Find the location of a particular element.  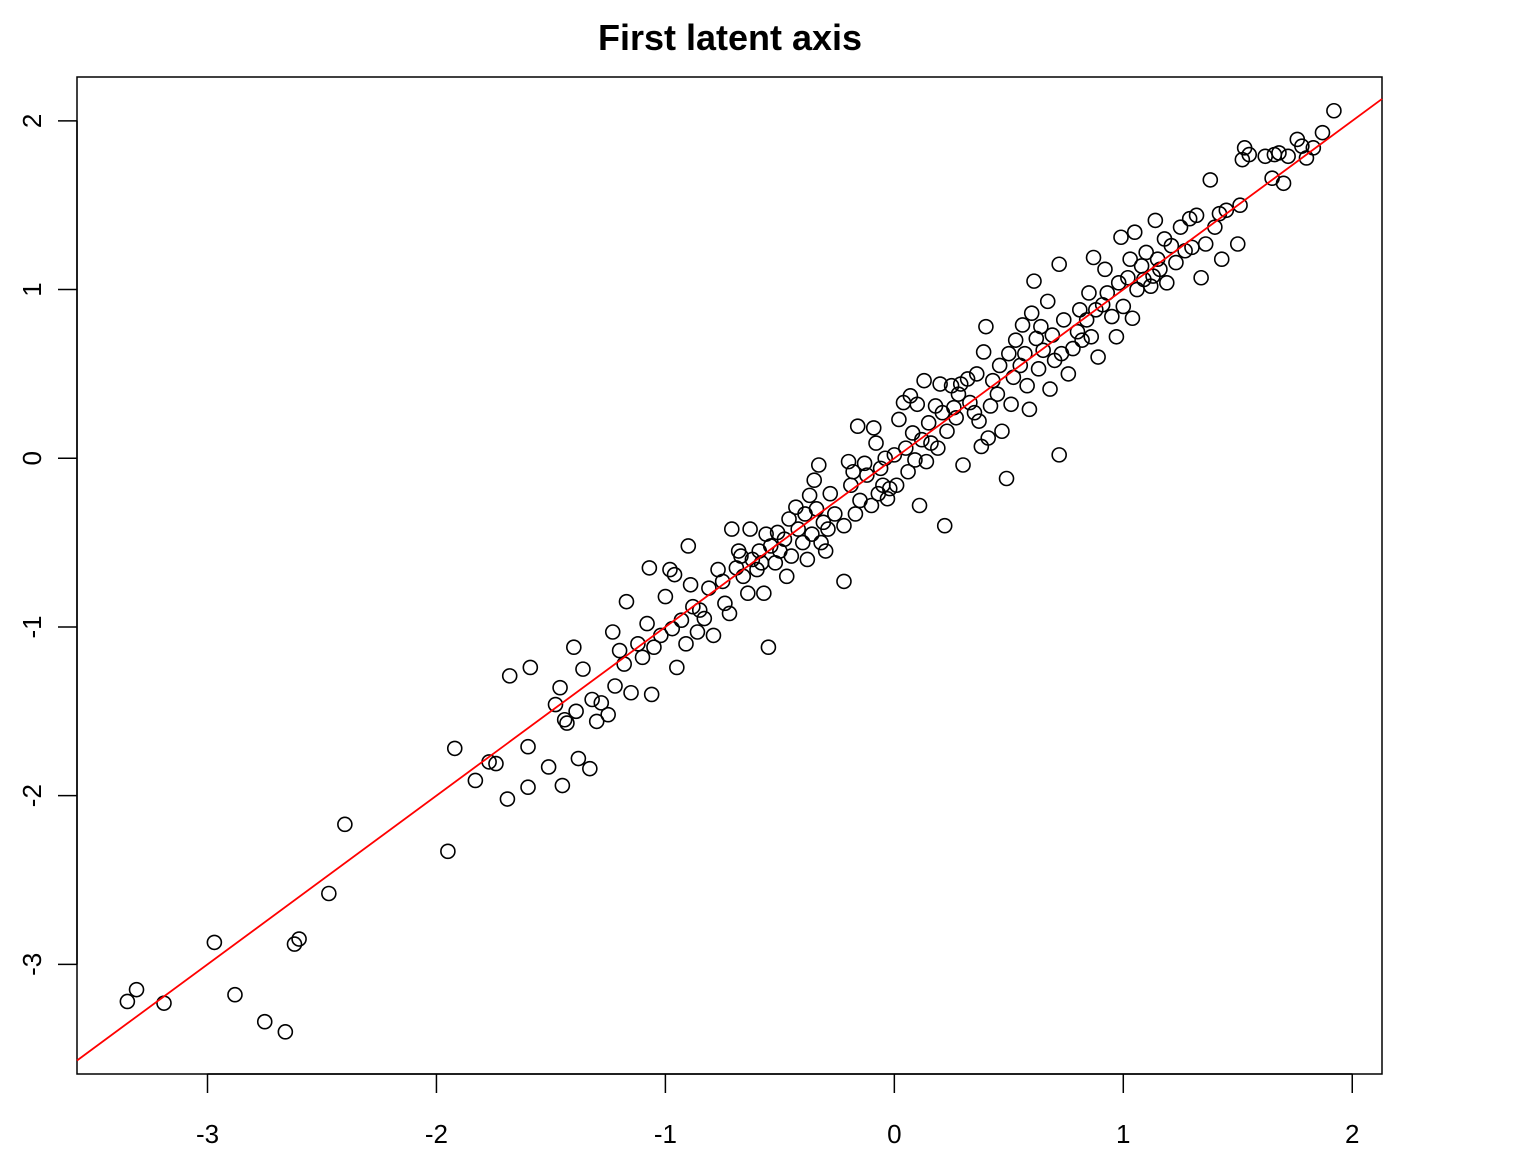

x-tick-label: -1 is located at coordinates (665, 1134).